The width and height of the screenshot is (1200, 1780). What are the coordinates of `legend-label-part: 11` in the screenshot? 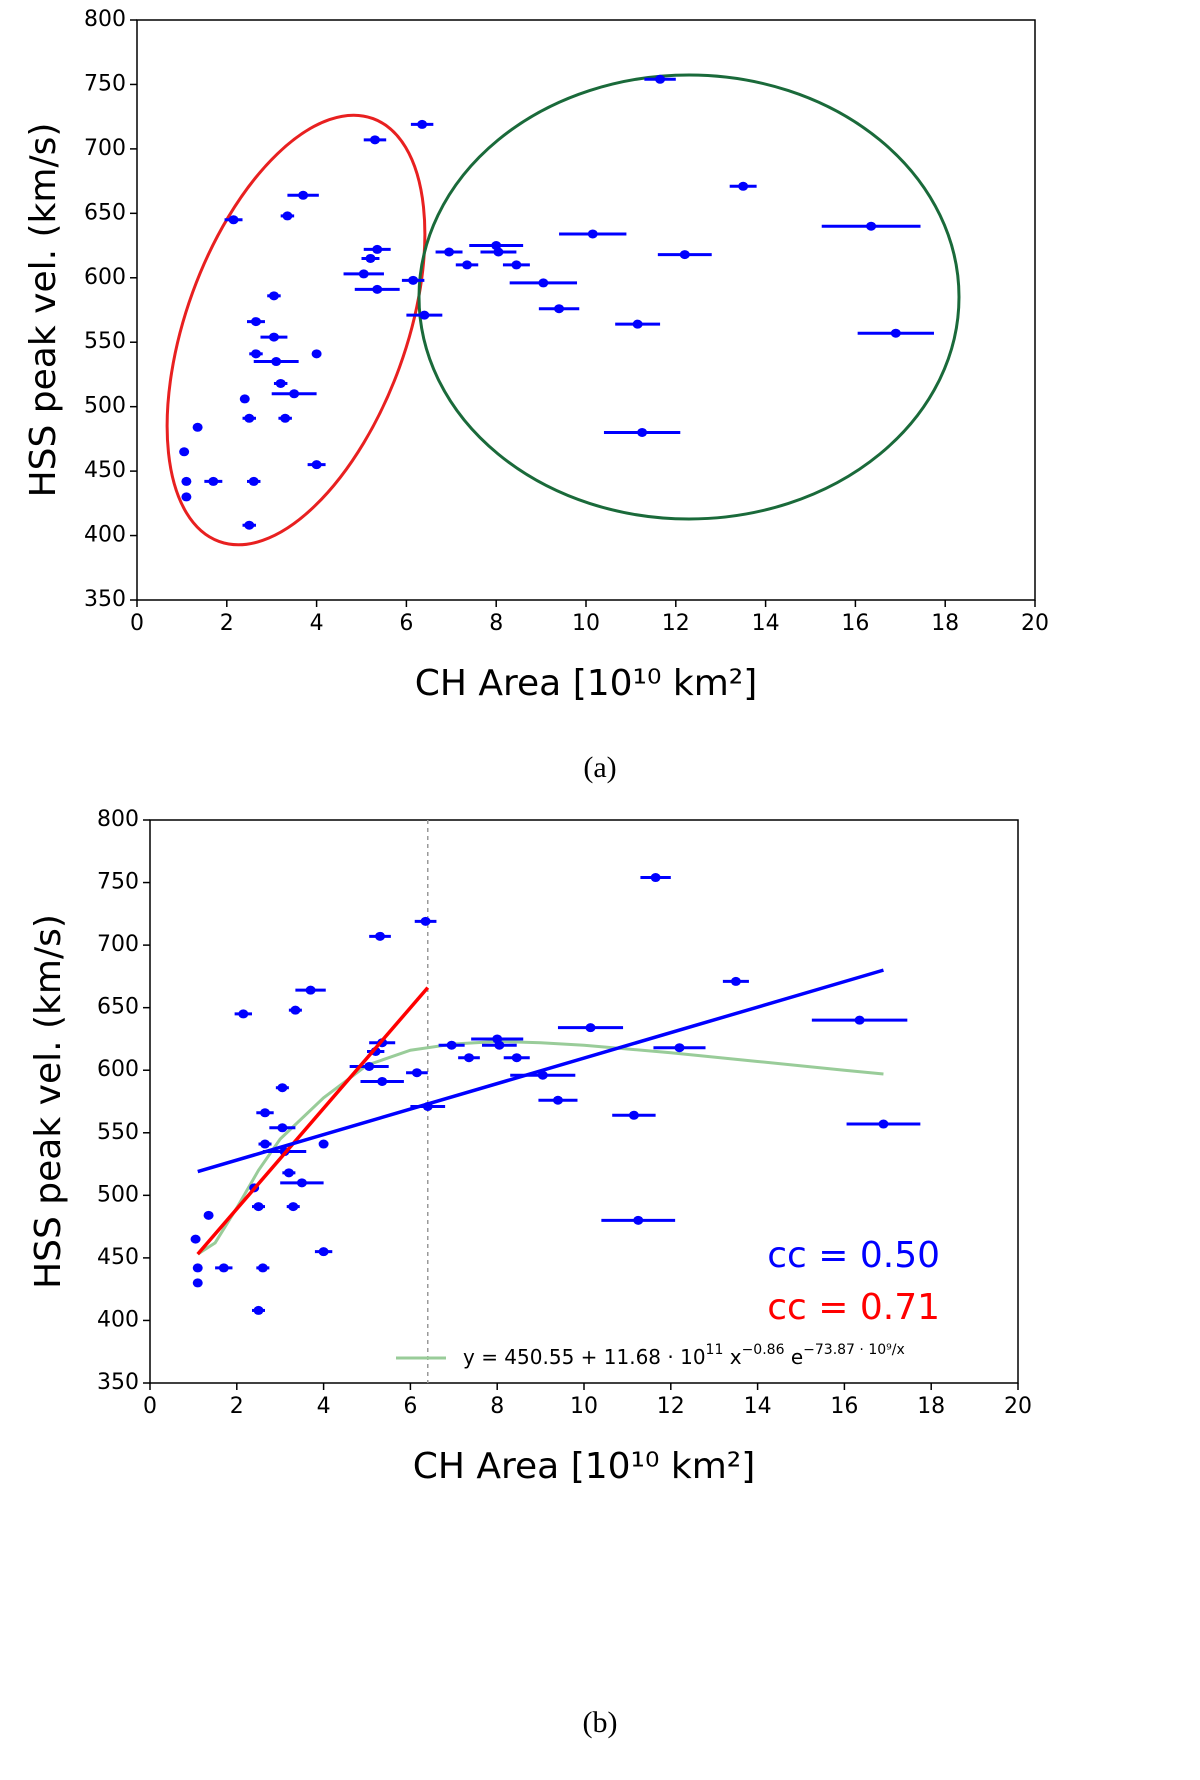 It's located at (715, 1350).